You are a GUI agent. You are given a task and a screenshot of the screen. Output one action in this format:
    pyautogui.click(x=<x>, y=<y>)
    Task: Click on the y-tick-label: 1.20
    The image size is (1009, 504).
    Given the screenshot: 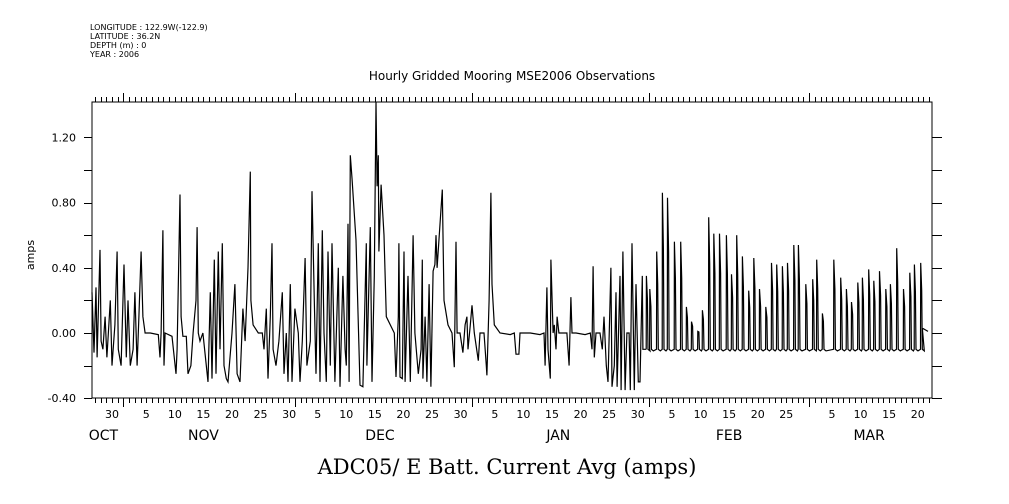 What is the action you would take?
    pyautogui.click(x=64, y=137)
    